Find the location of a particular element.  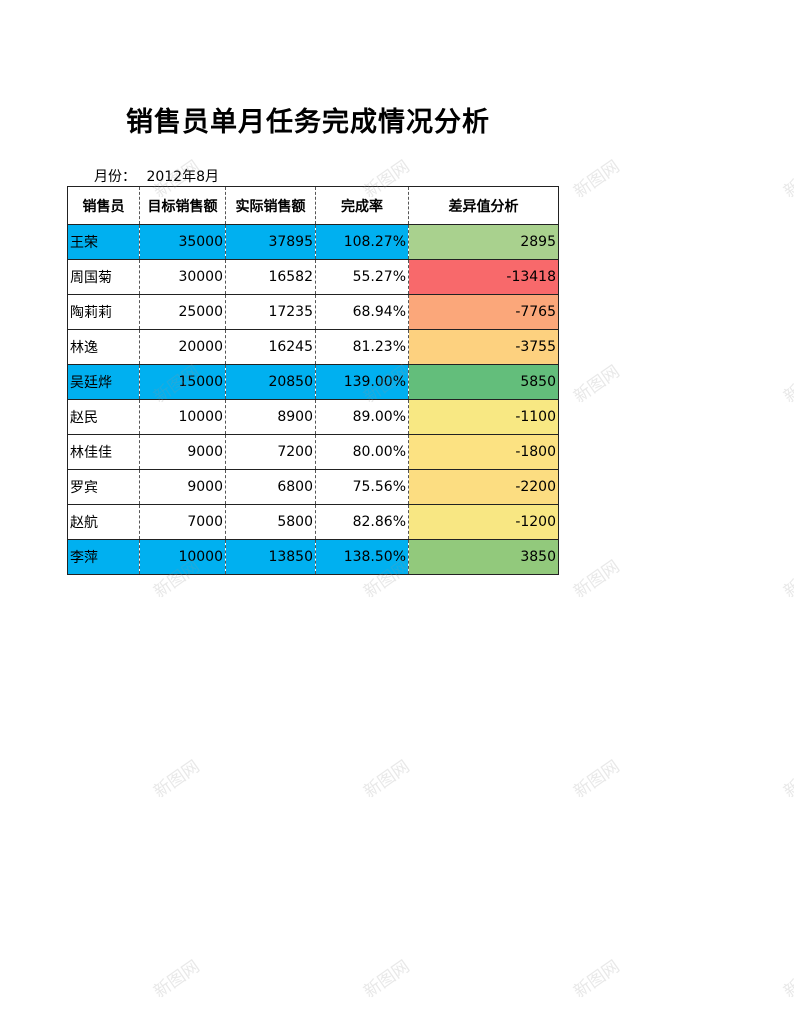

cell-salesperson: 王荣 is located at coordinates (103, 242).